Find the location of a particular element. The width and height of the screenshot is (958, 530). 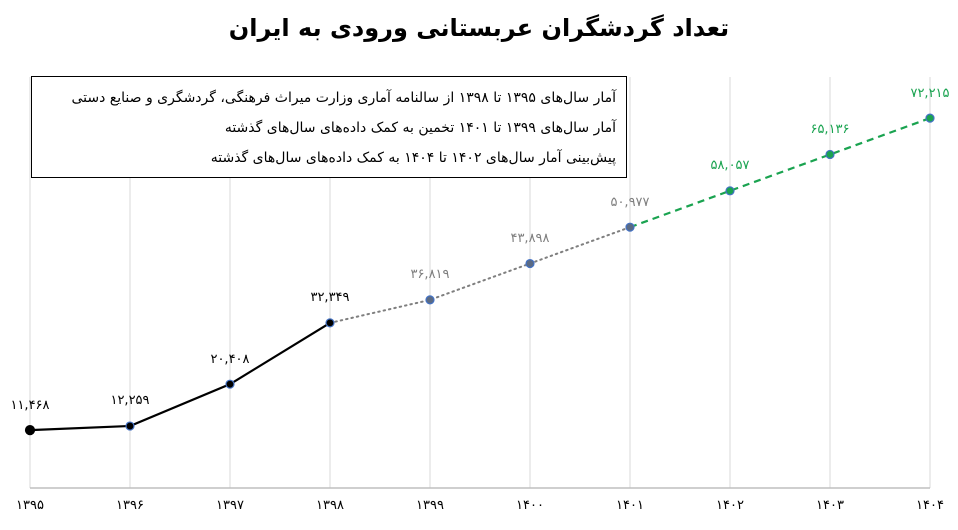

data-label: ۱۲,۲۵۹ is located at coordinates (130, 400).